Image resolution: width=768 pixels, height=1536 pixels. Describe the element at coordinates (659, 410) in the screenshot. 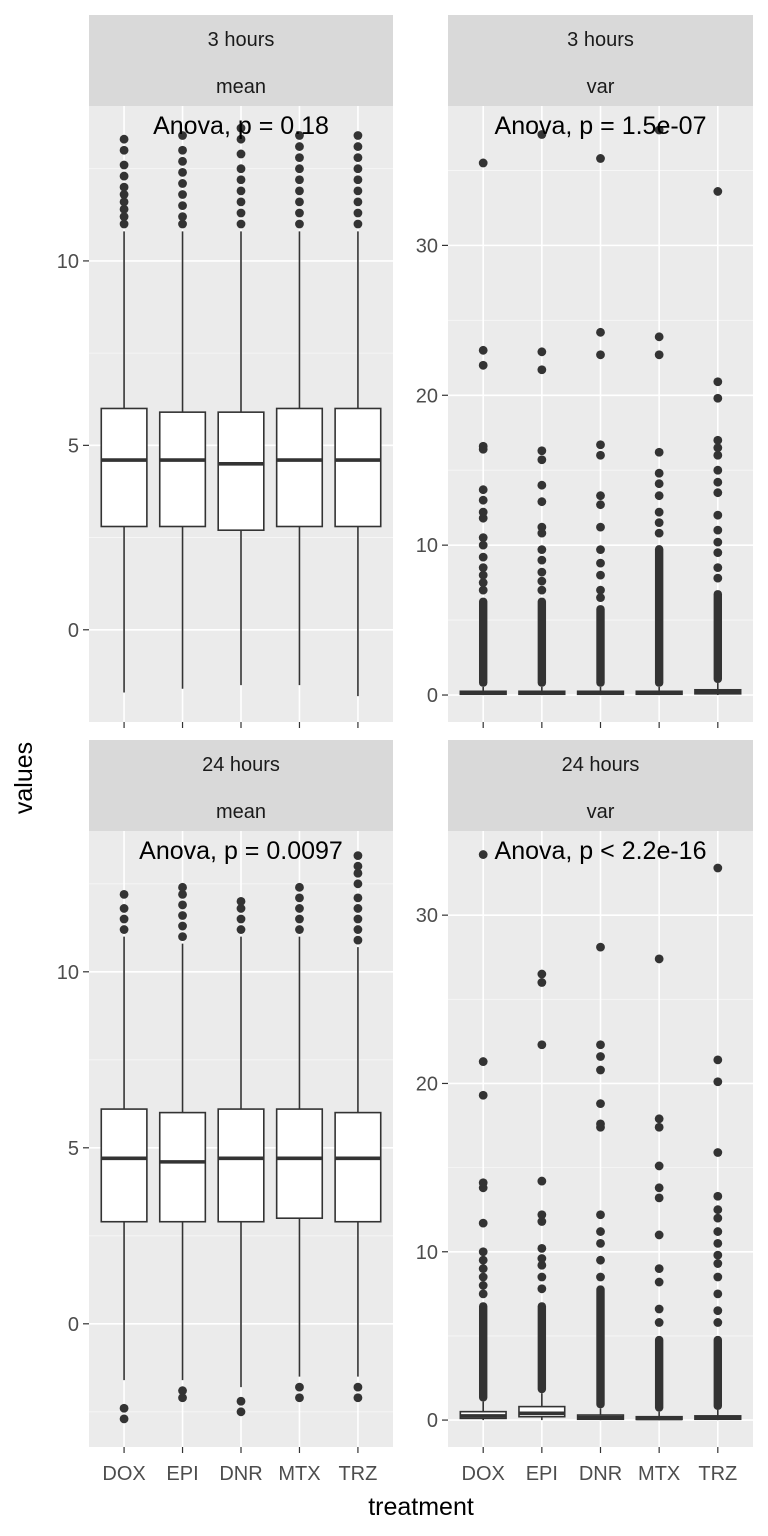

I see `box-mtx` at that location.